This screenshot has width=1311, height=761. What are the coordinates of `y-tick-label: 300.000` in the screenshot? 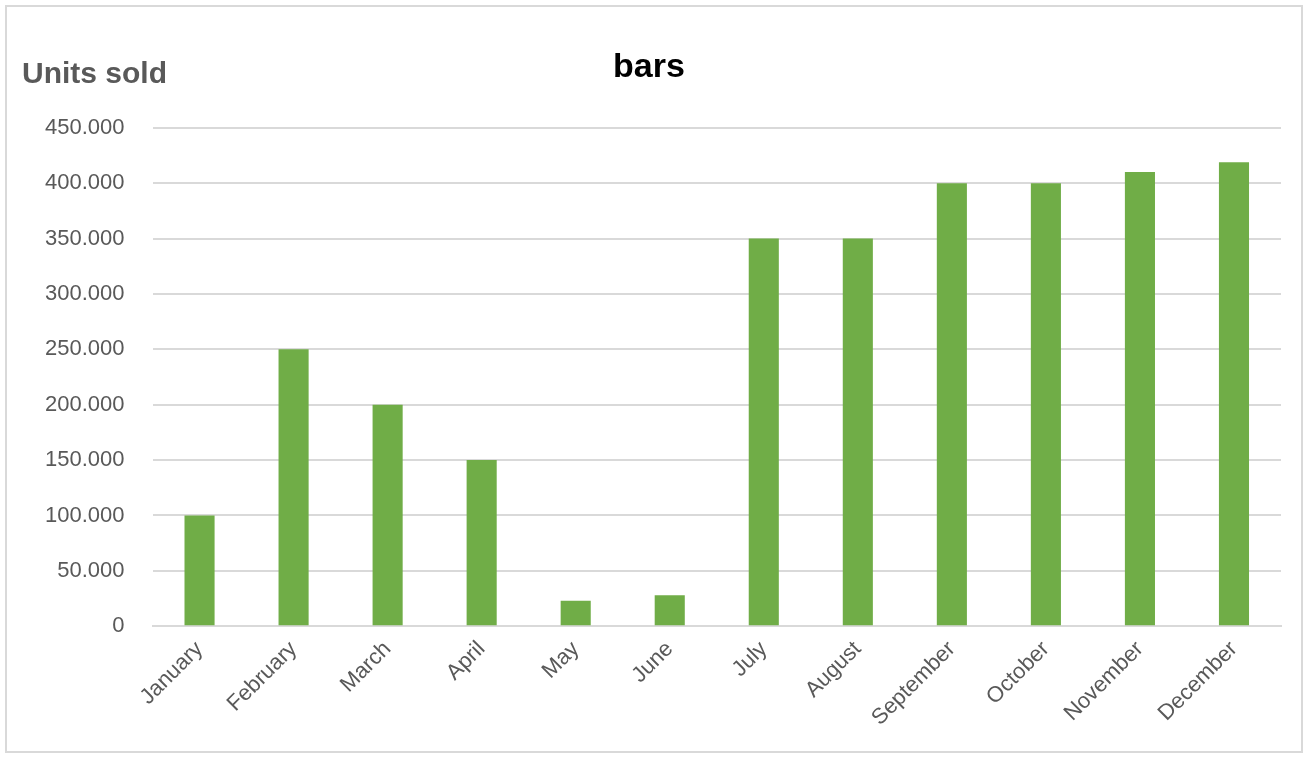 It's located at (84, 293).